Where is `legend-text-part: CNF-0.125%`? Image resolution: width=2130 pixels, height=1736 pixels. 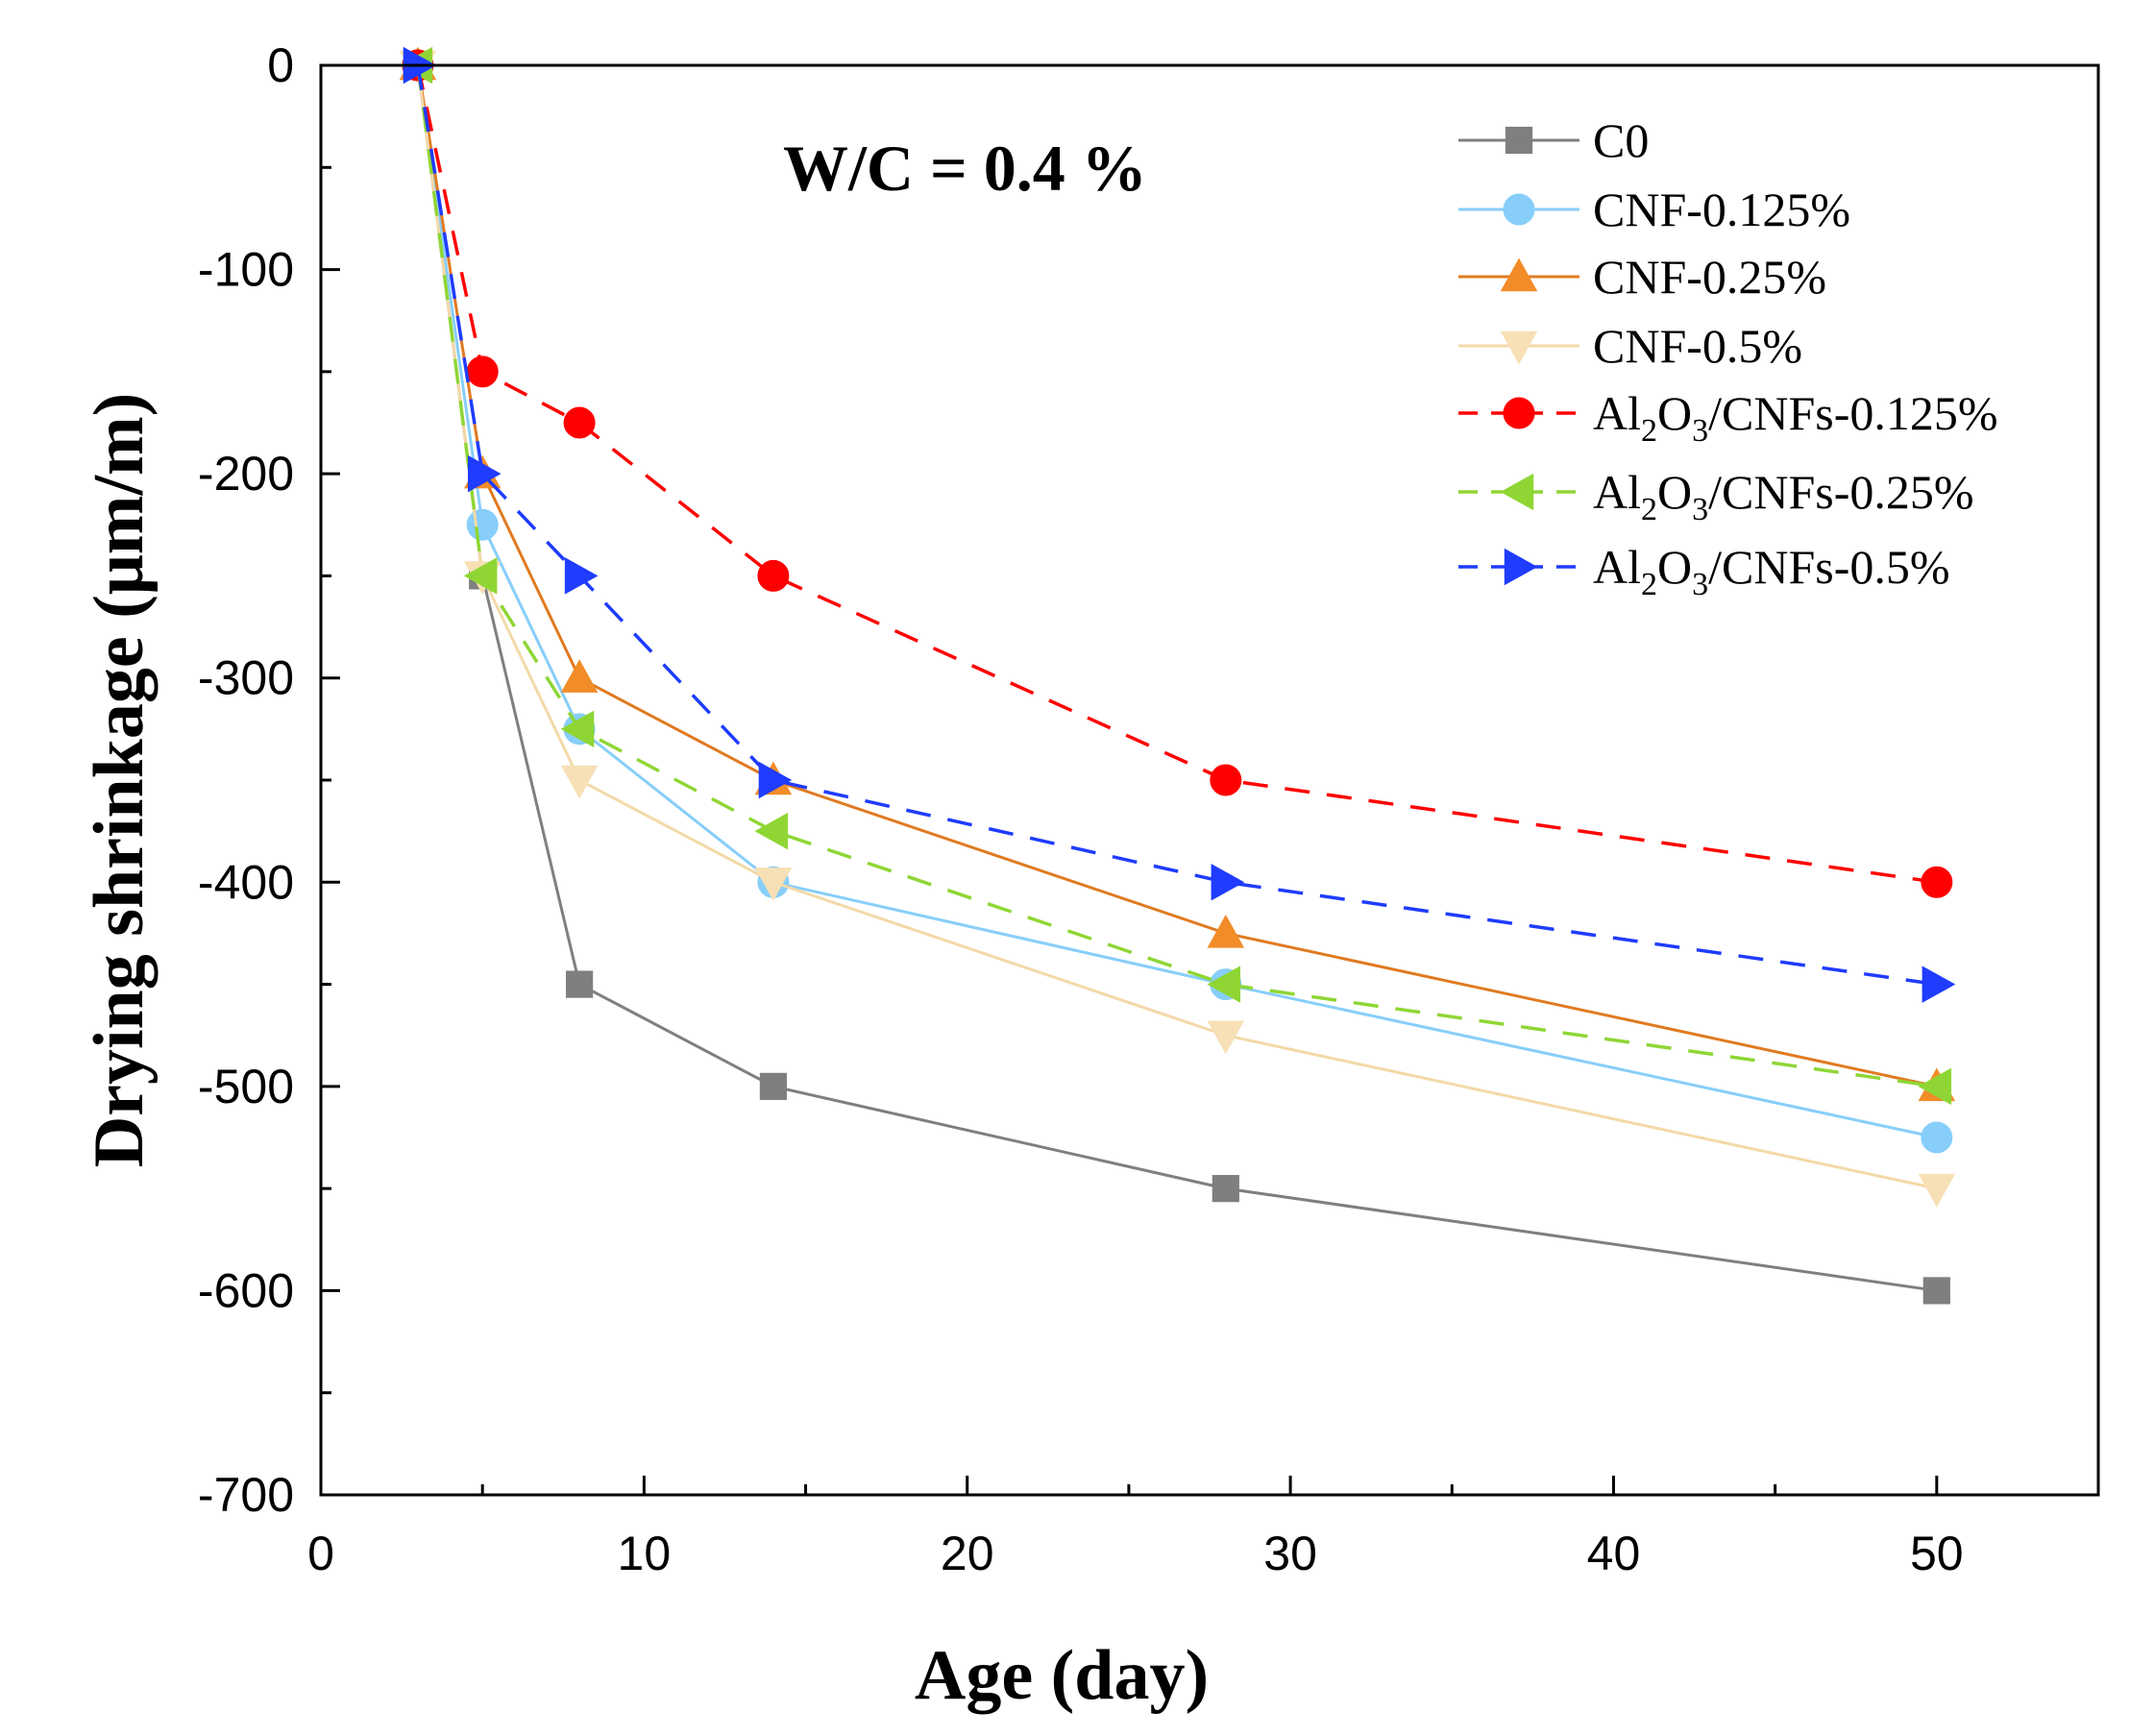
legend-text-part: CNF-0.125% is located at coordinates (1721, 209).